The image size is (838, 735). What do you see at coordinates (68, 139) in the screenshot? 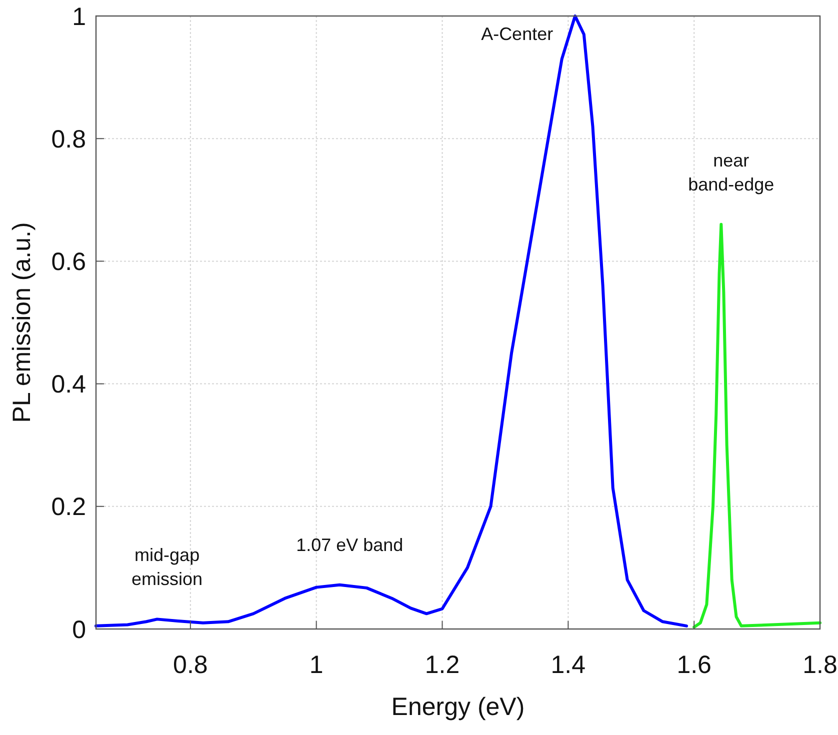
I see `y-tick-label: 0.8` at bounding box center [68, 139].